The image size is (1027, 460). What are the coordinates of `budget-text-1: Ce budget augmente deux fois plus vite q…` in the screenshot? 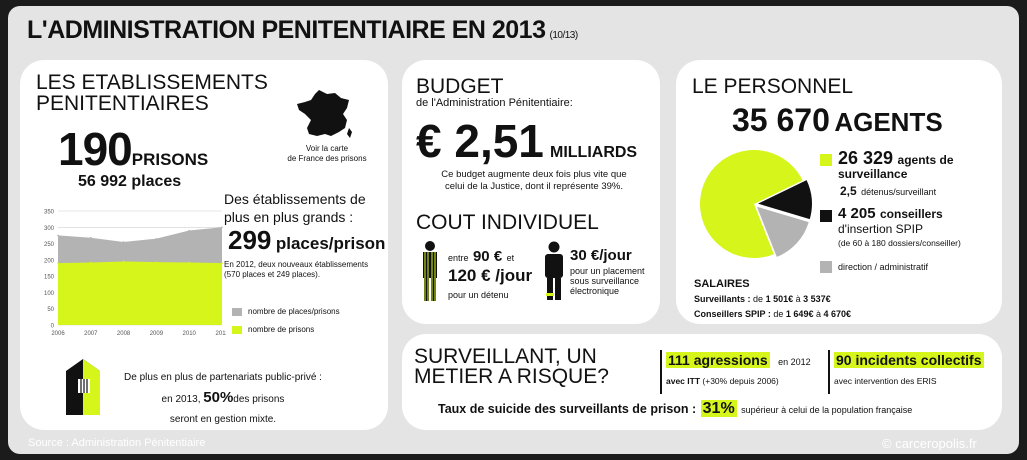 It's located at (534, 174).